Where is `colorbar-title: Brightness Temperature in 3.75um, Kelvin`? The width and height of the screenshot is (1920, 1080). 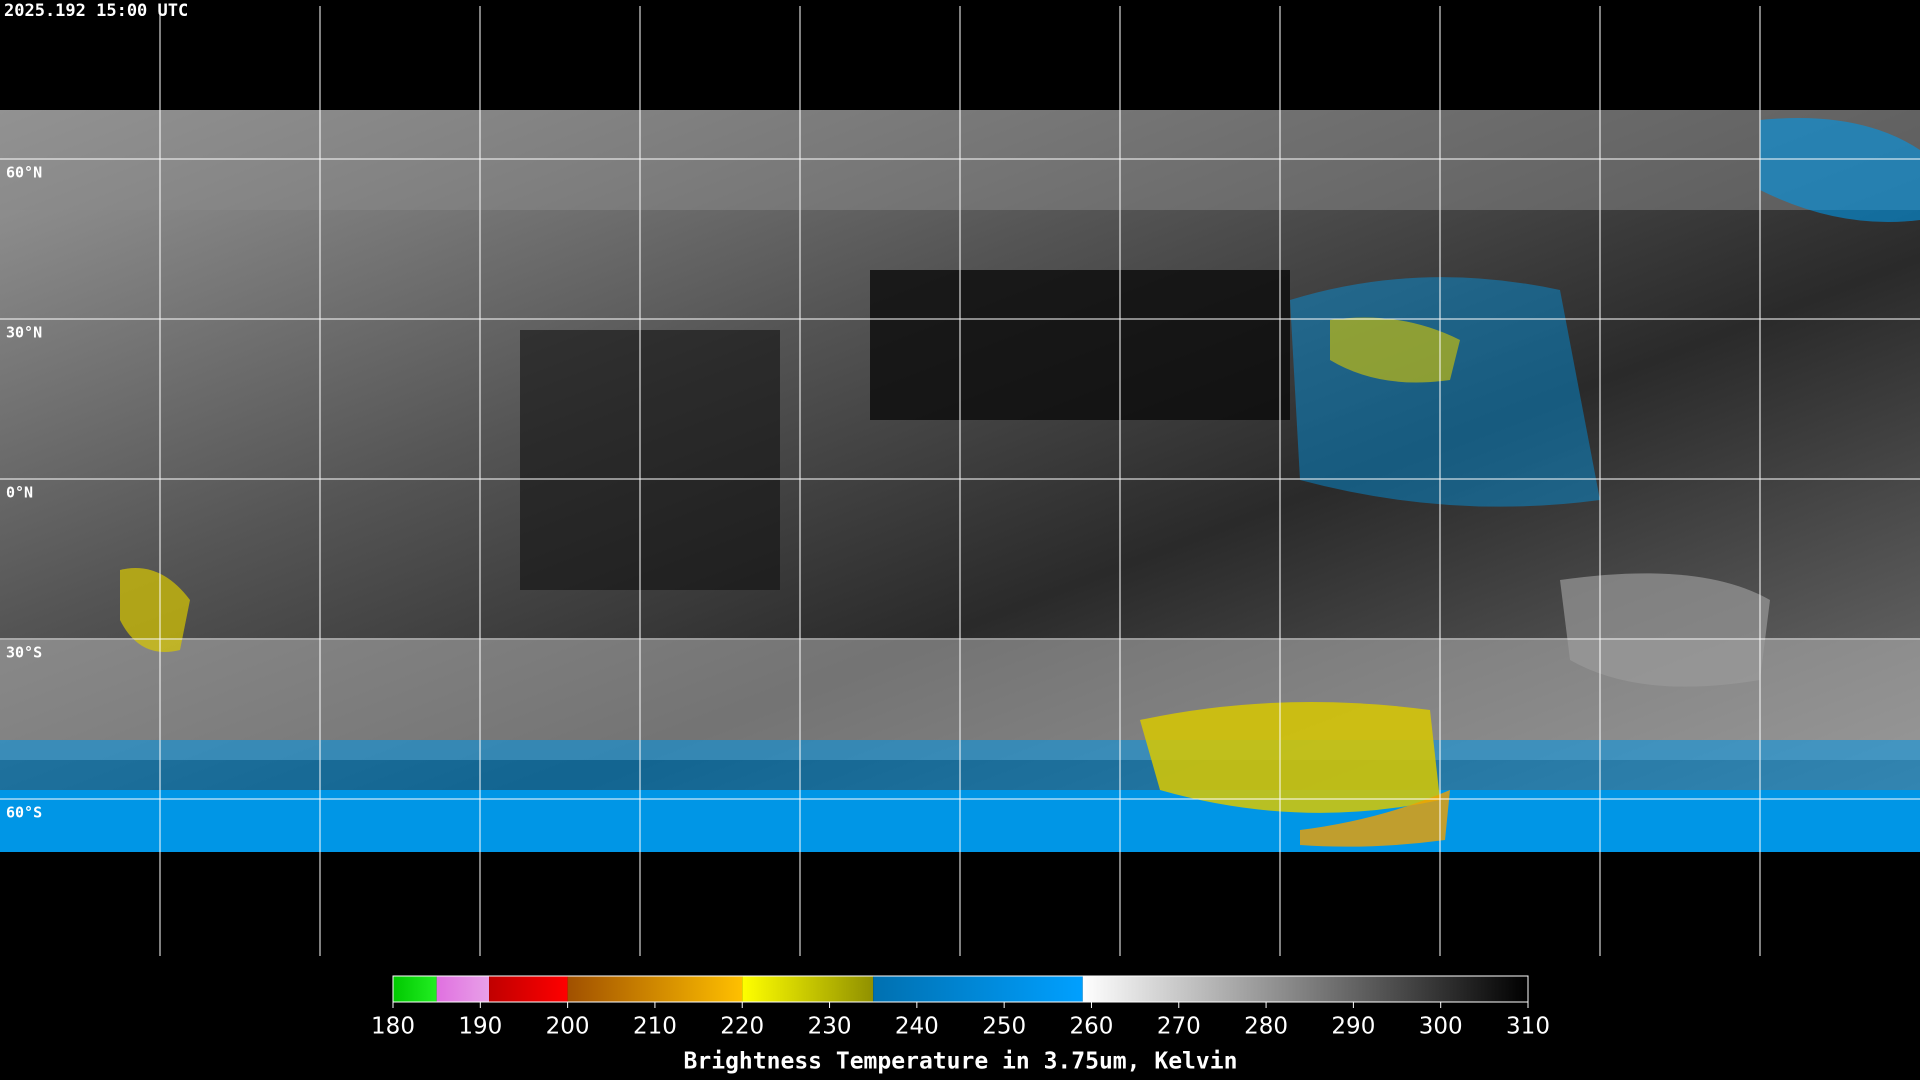
colorbar-title: Brightness Temperature in 3.75um, Kelvin is located at coordinates (961, 1062).